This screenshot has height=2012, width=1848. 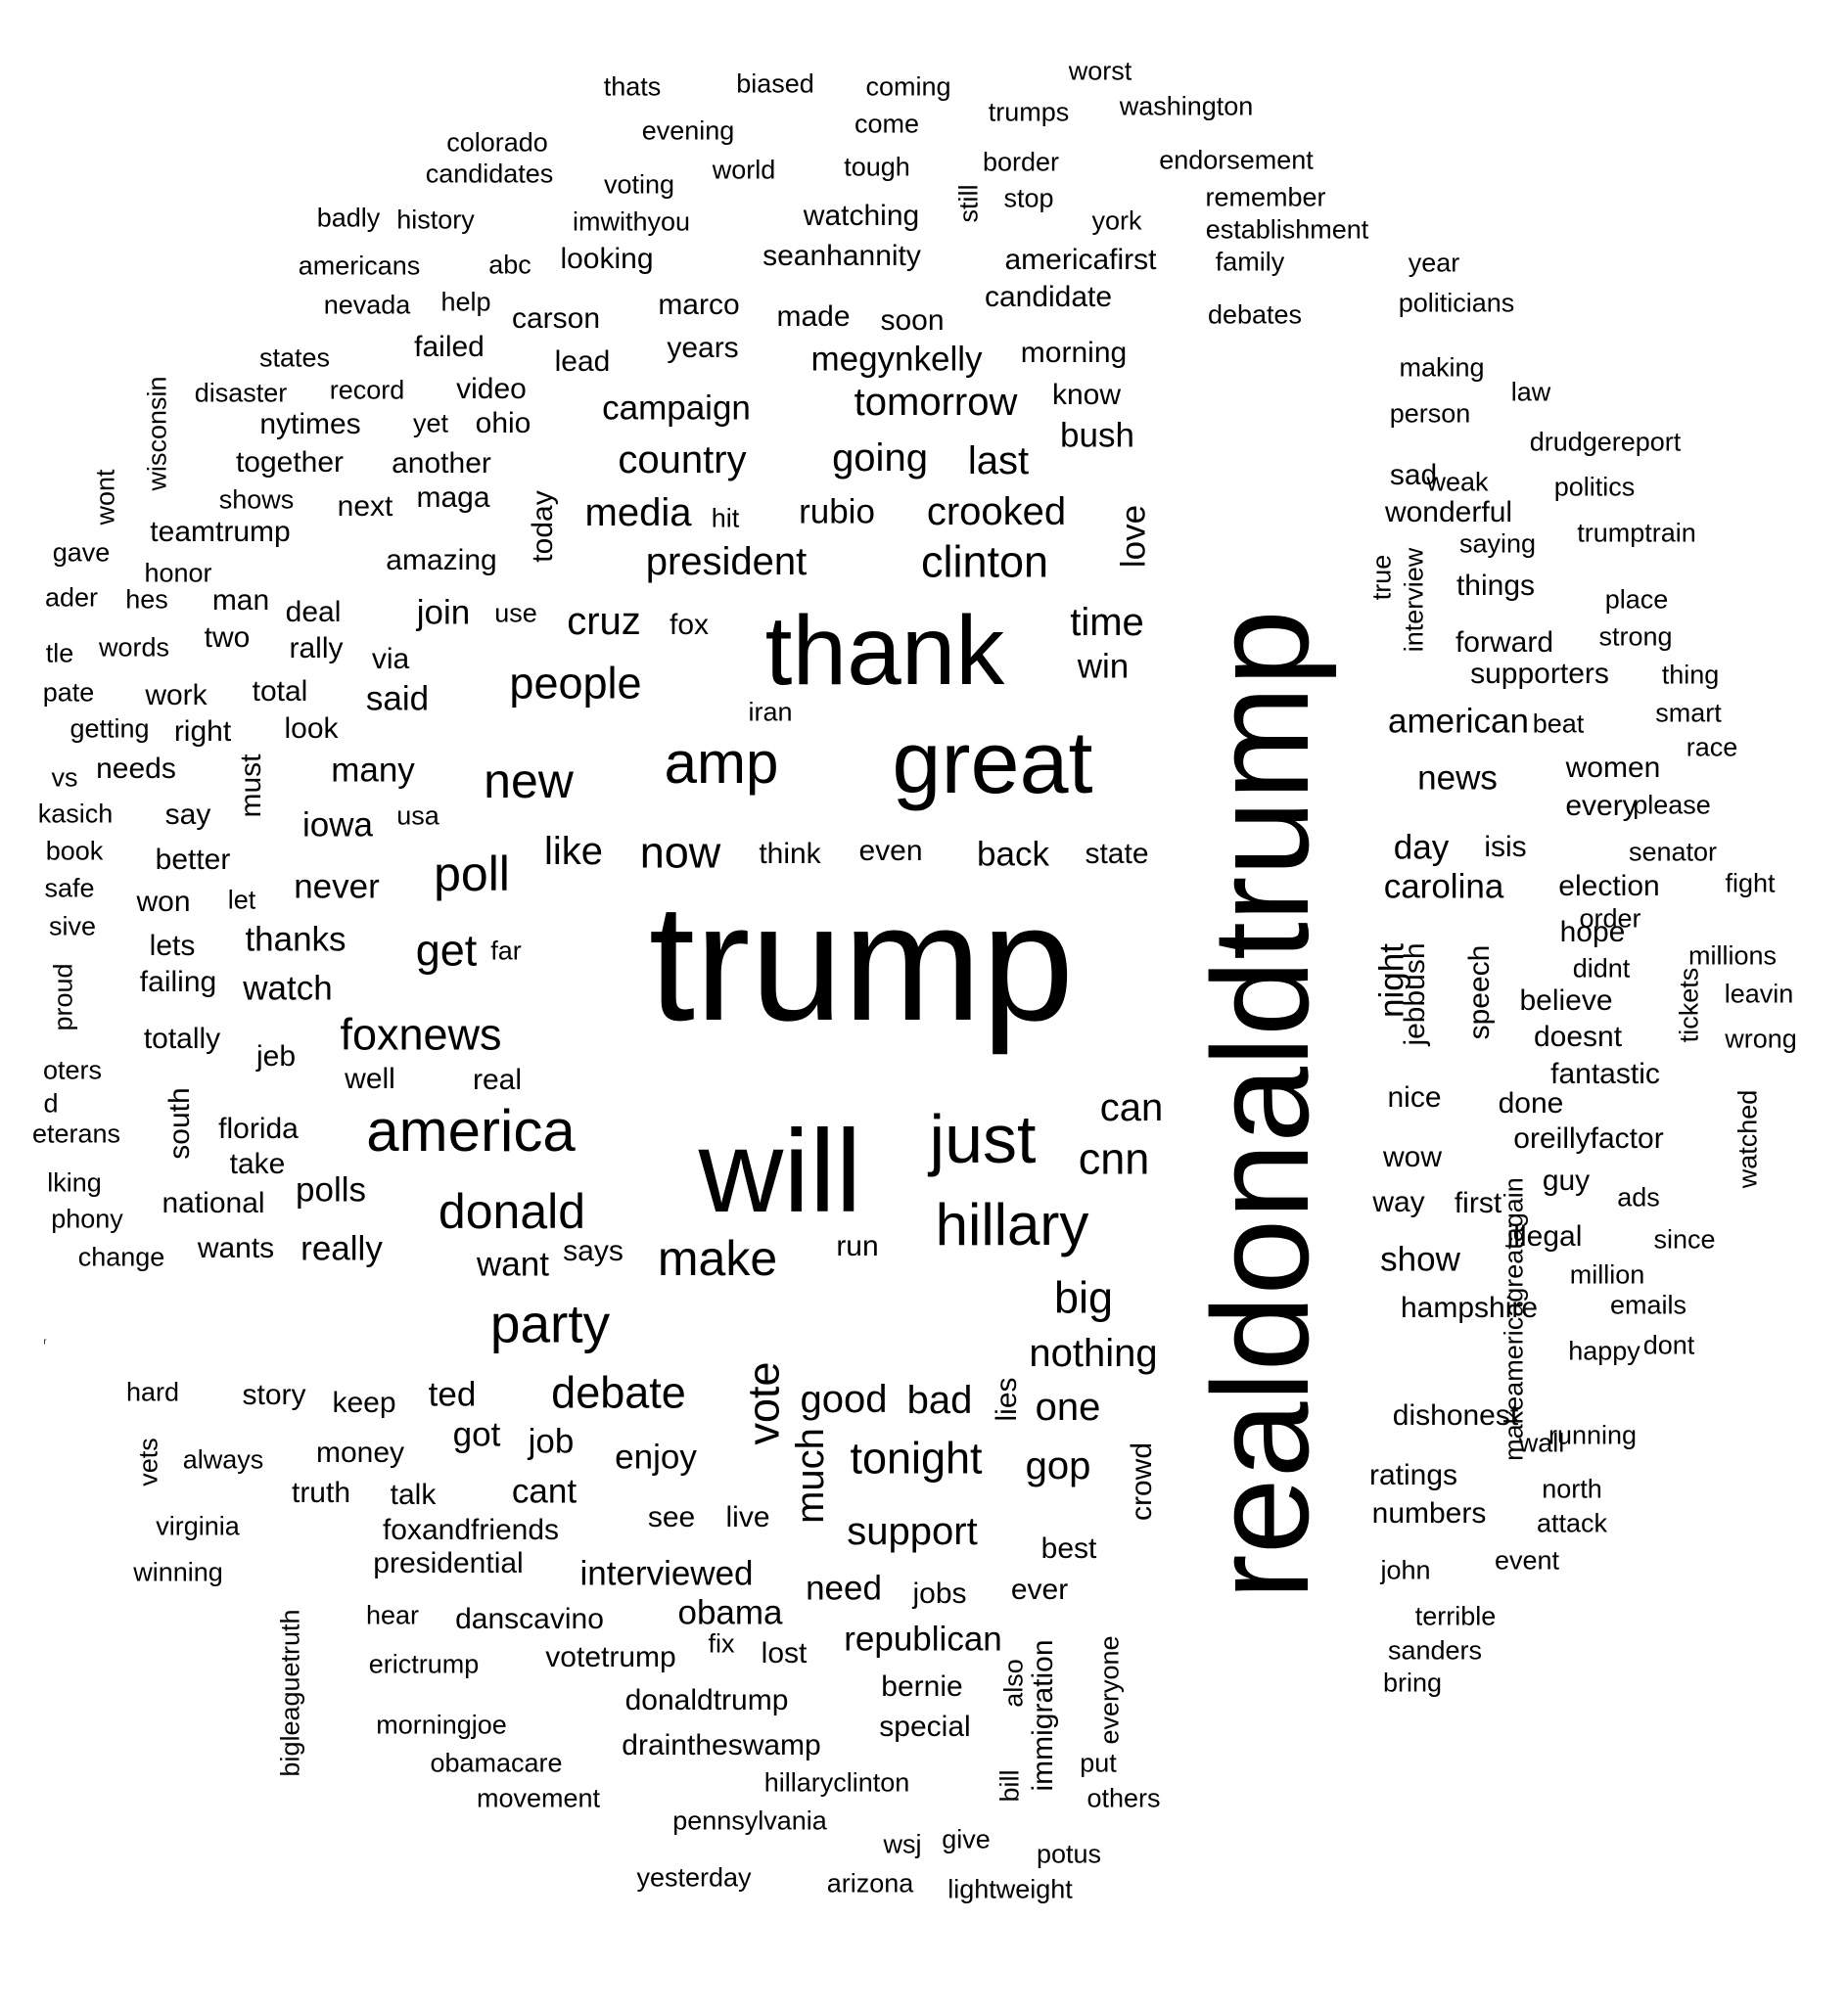 I want to click on word-261: see, so click(x=671, y=1517).